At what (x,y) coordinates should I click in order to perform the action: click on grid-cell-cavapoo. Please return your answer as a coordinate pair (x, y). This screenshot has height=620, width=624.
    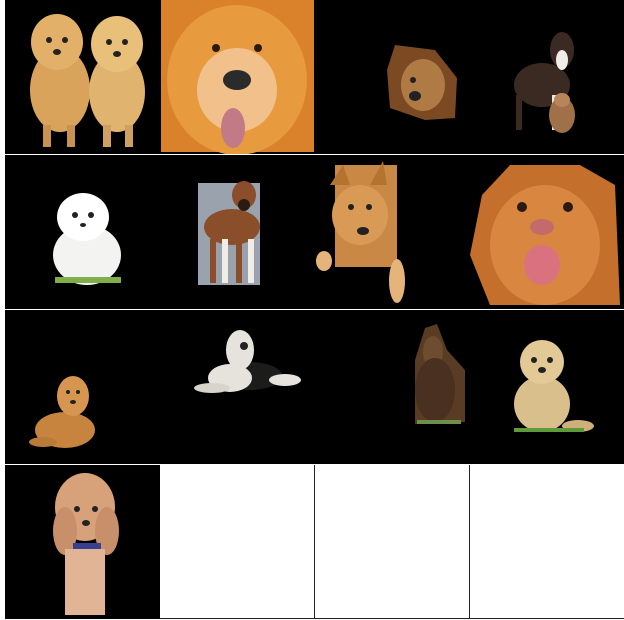
    Looking at the image, I should click on (82, 542).